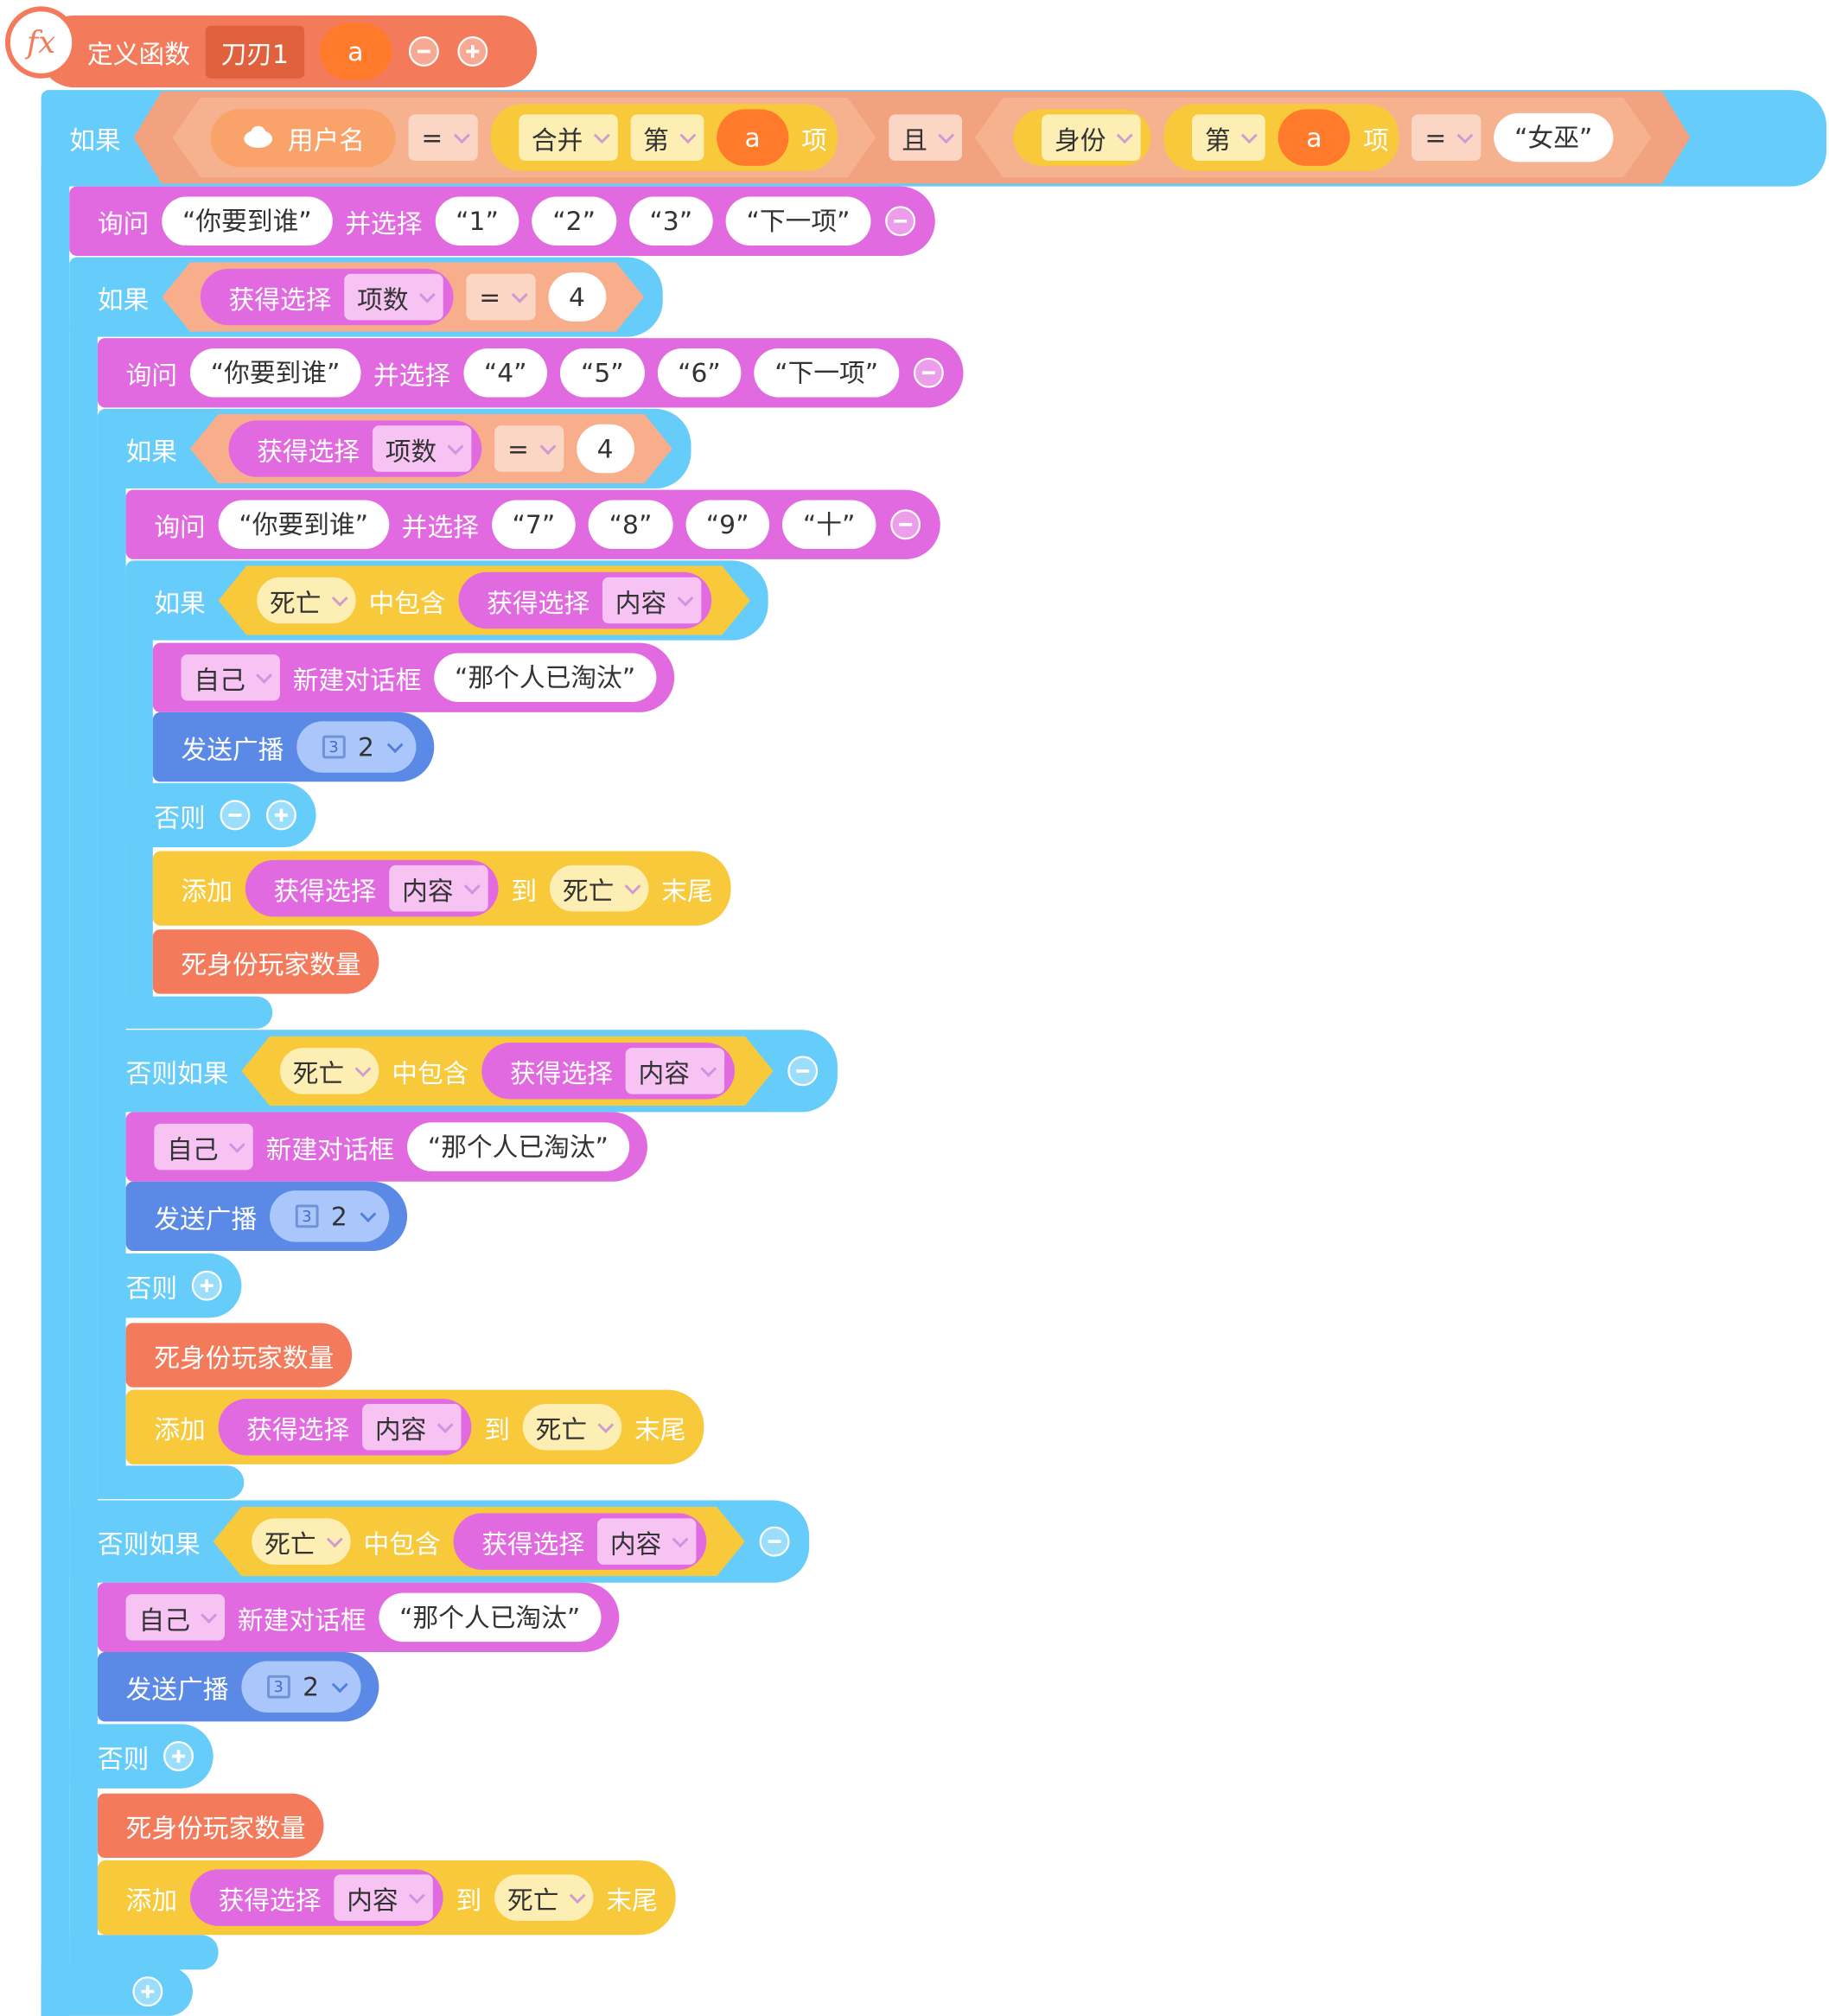 This screenshot has width=1829, height=2016. I want to click on condition: 用户名 = 合并第 a 项且身份第 a 项 = “女巫”, so click(912, 138).